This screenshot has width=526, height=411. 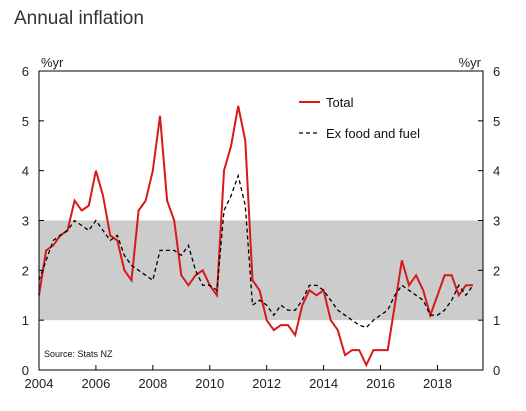 I want to click on y-tick-label-right: 5, so click(x=496, y=121).